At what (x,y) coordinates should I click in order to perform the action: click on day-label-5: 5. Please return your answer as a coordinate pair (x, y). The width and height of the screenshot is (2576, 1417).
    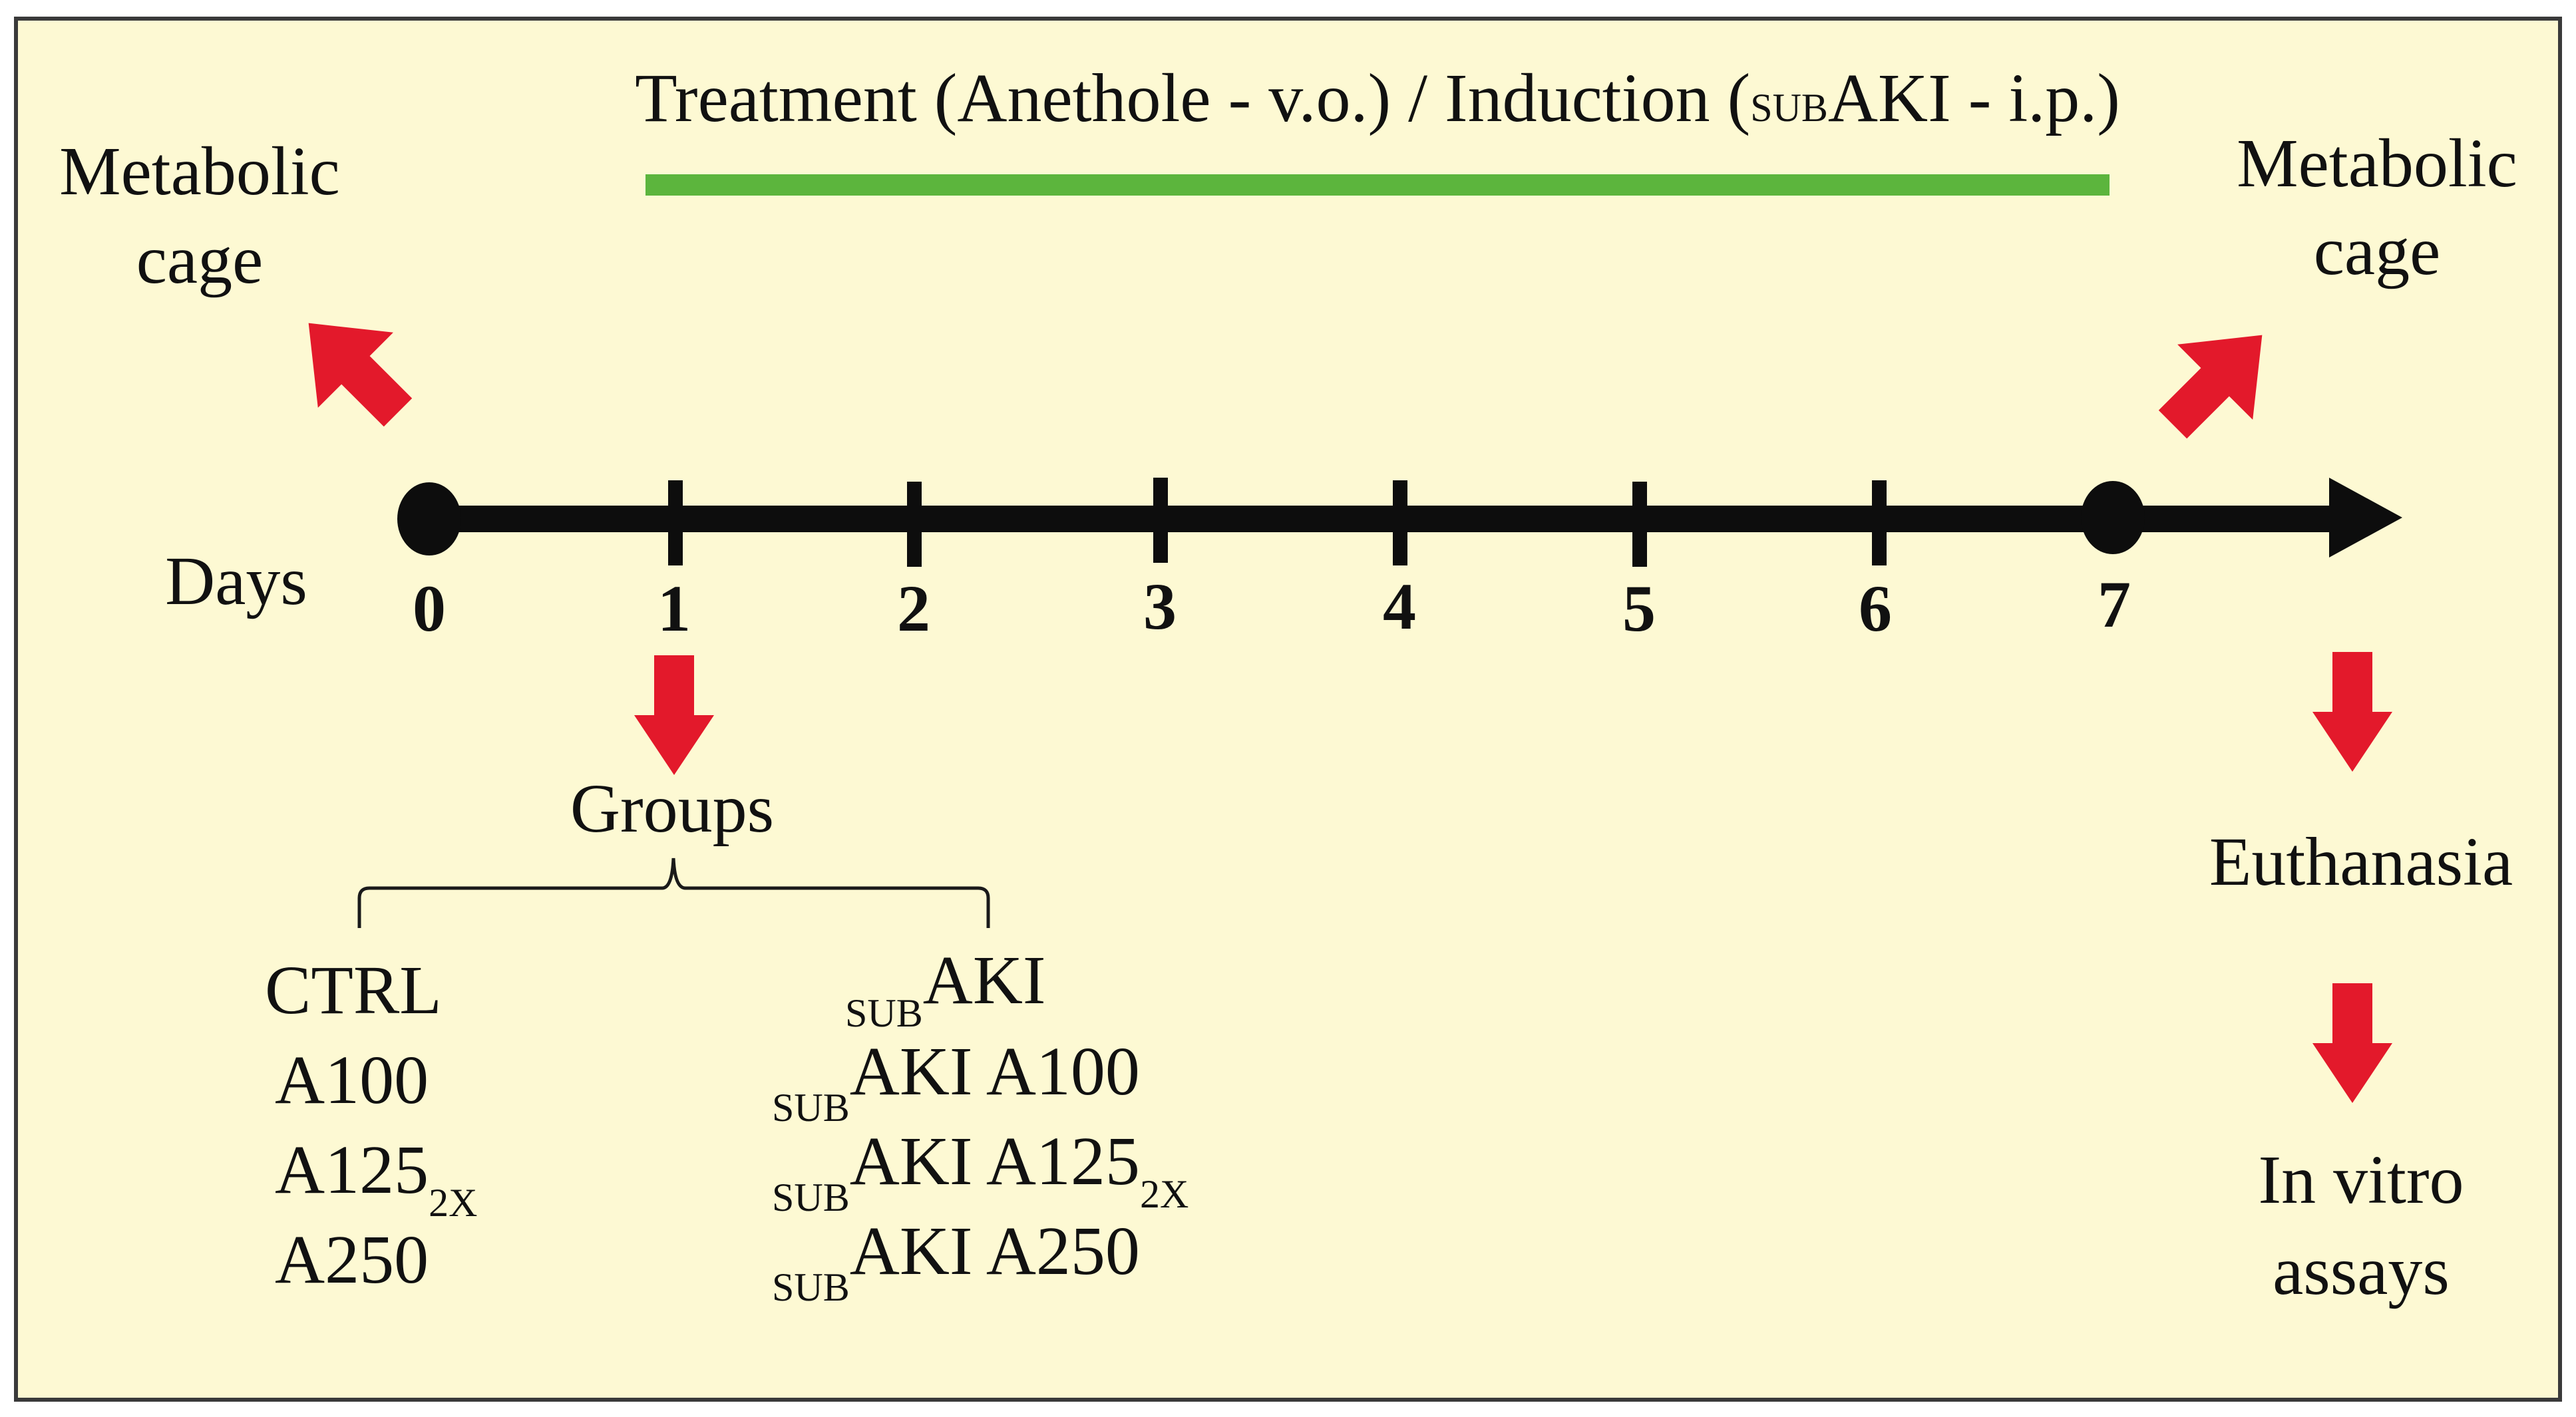
    Looking at the image, I should click on (1639, 608).